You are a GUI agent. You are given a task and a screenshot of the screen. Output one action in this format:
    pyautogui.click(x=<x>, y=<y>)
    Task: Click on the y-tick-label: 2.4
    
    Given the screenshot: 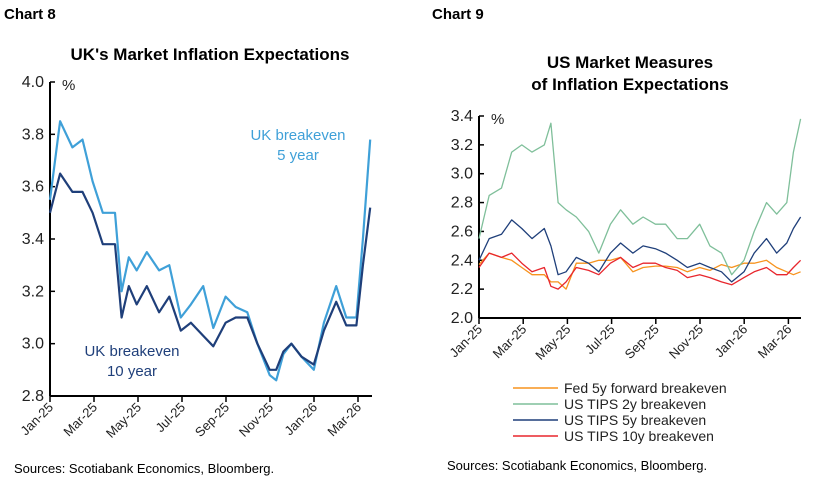 What is the action you would take?
    pyautogui.click(x=462, y=260)
    